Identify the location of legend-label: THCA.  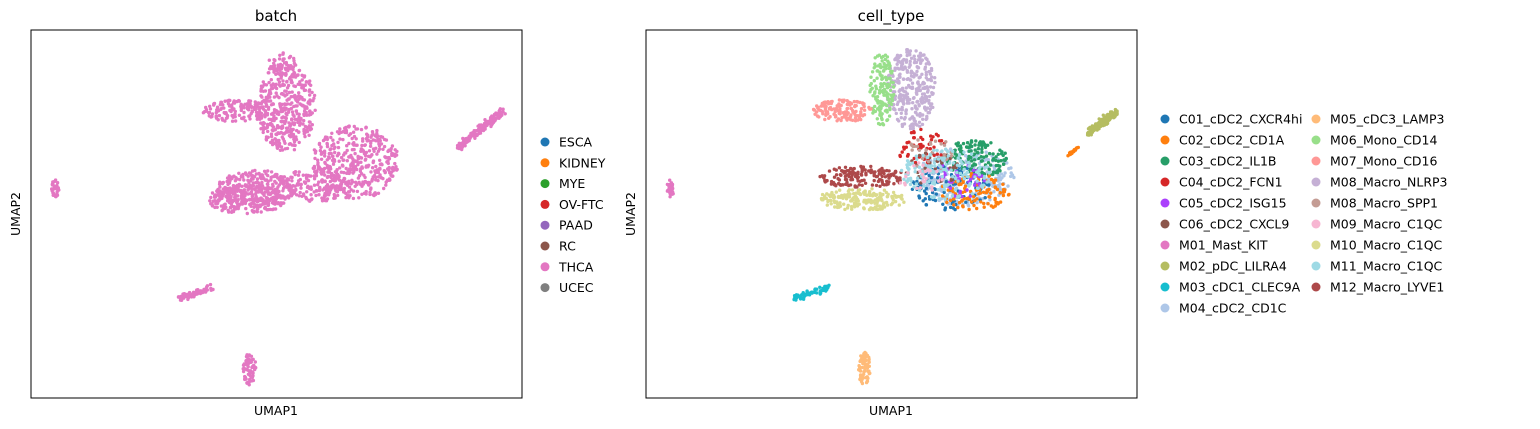
(576, 266).